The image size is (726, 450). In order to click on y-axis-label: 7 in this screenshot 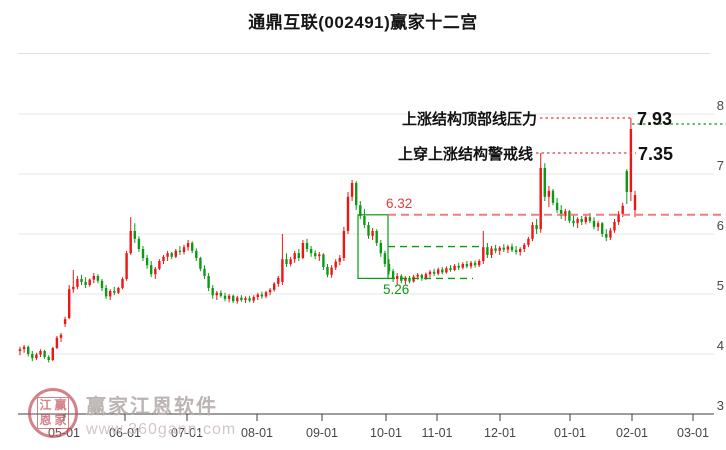, I will do `click(720, 165)`.